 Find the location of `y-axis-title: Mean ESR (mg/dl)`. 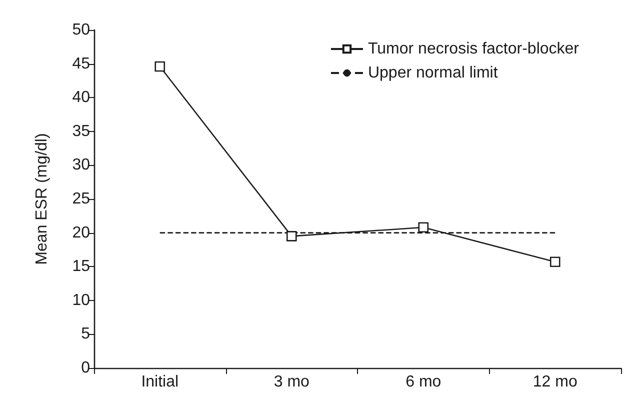

y-axis-title: Mean ESR (mg/dl) is located at coordinates (42, 199).